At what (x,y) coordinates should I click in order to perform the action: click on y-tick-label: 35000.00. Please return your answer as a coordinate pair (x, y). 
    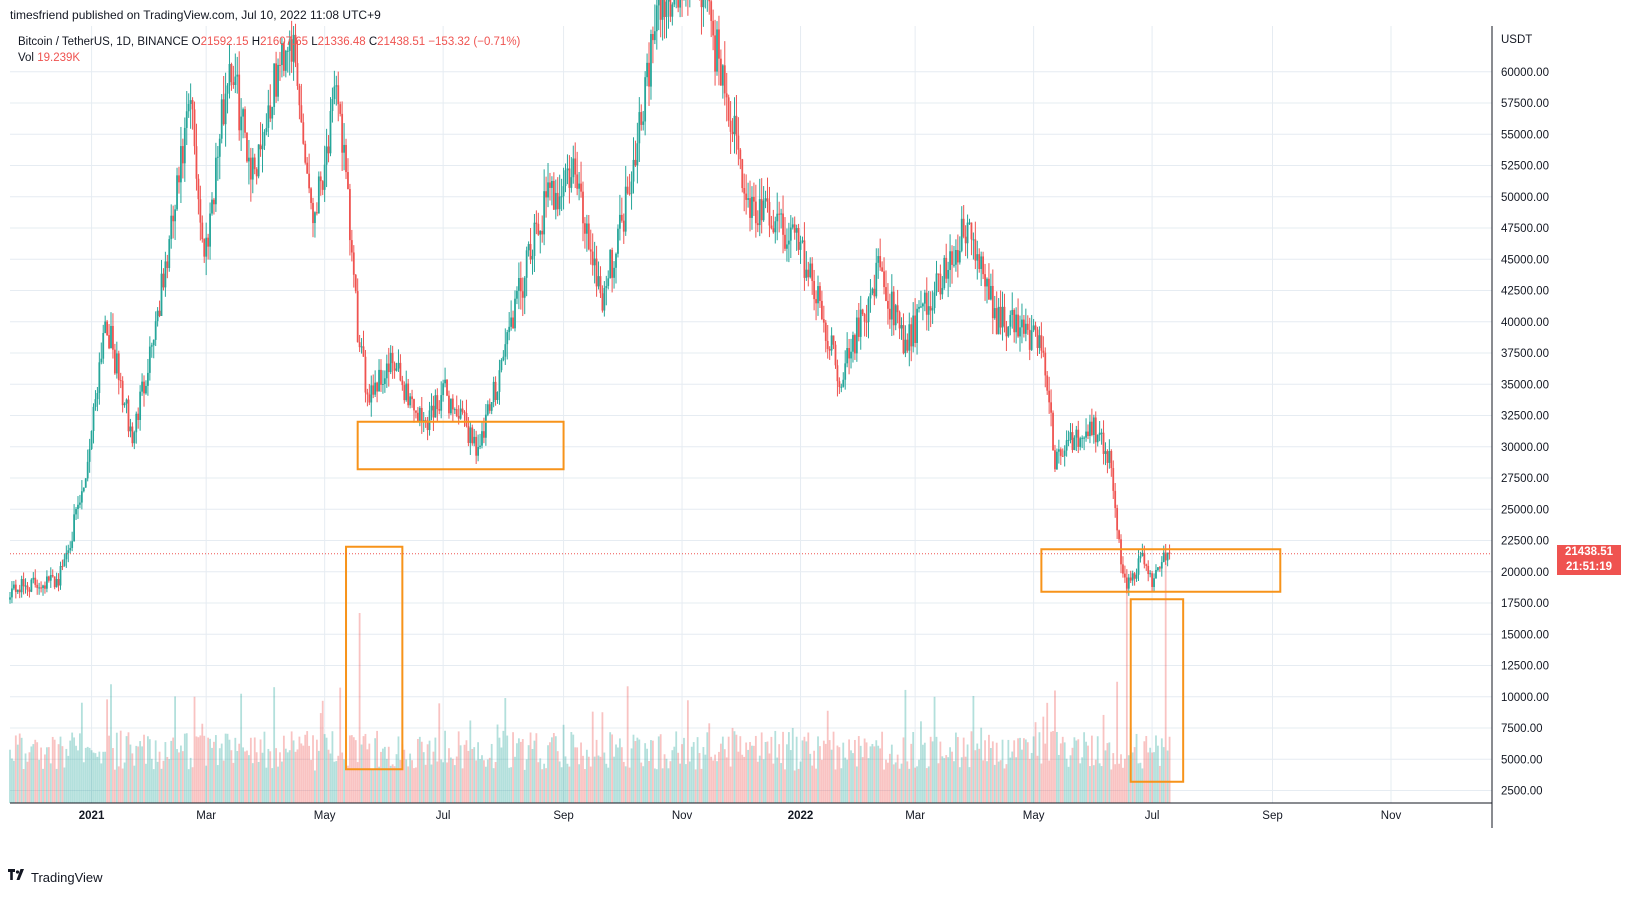
    Looking at the image, I should click on (1525, 385).